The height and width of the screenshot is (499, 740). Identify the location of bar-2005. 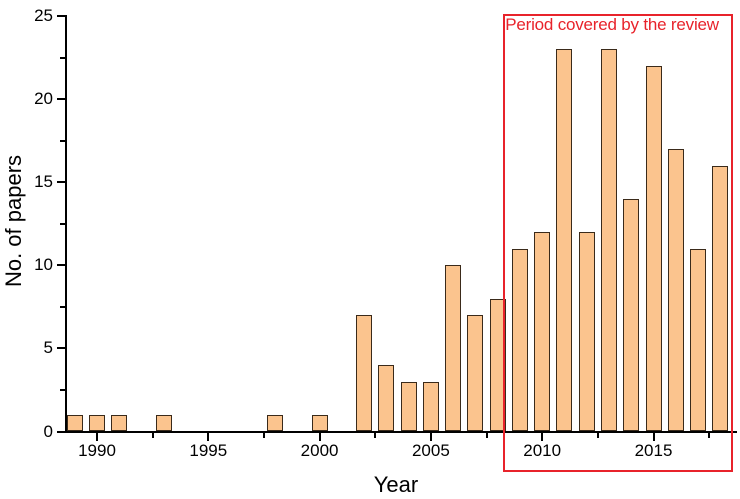
(430, 406).